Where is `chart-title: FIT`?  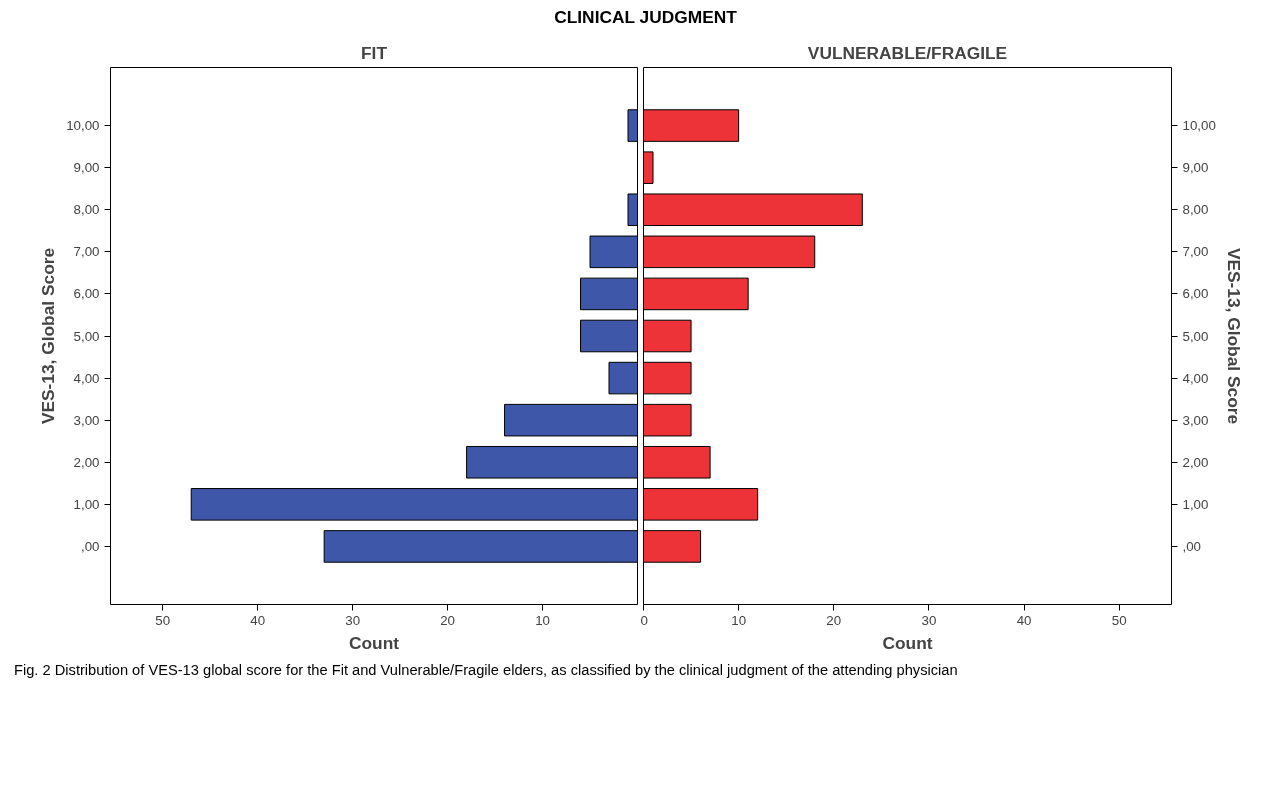
chart-title: FIT is located at coordinates (374, 52).